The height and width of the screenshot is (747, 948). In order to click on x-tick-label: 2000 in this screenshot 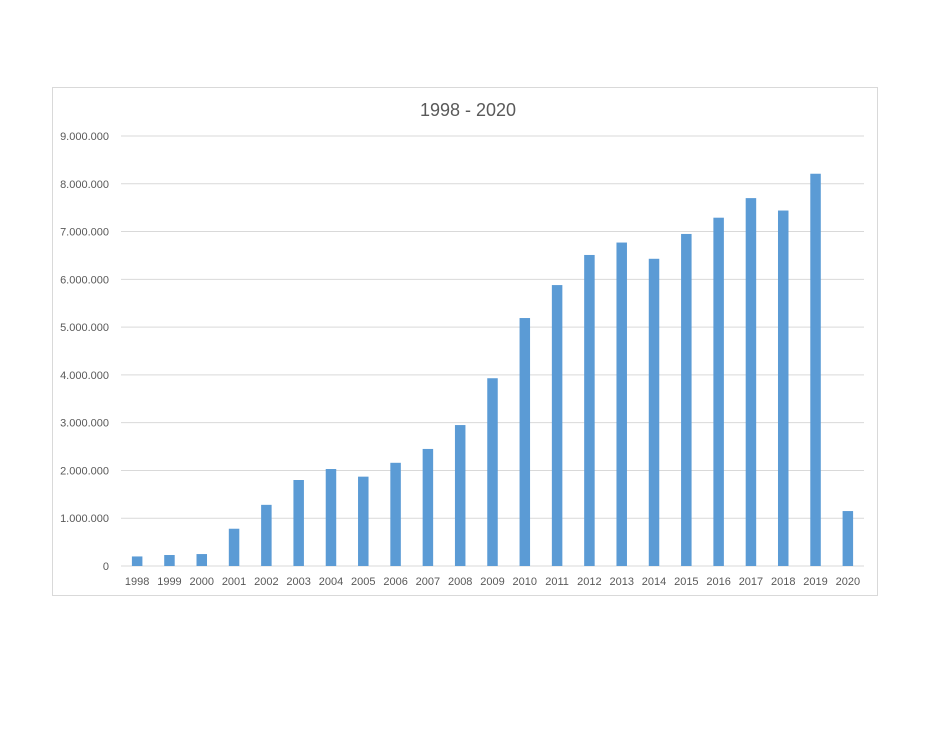, I will do `click(202, 582)`.